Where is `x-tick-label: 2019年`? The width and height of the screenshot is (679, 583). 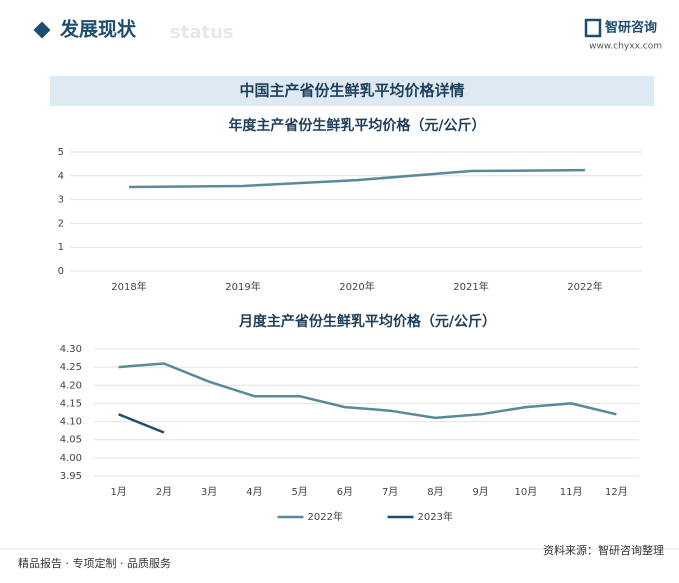
x-tick-label: 2019年 is located at coordinates (242, 286).